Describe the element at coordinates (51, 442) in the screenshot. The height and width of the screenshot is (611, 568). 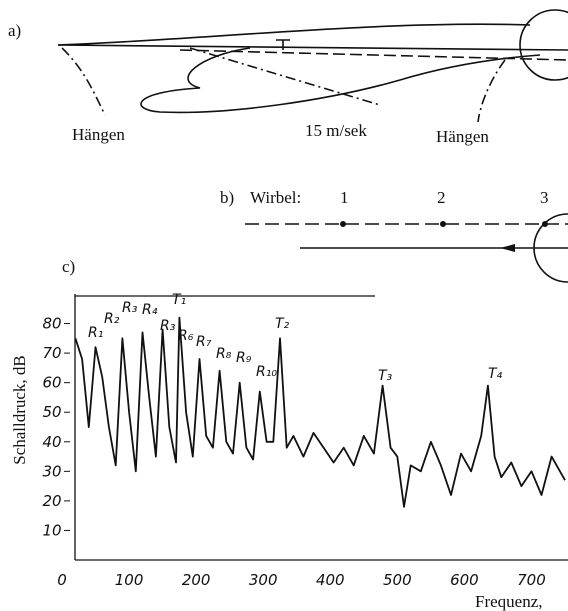
I see `y-tick-label: 40` at that location.